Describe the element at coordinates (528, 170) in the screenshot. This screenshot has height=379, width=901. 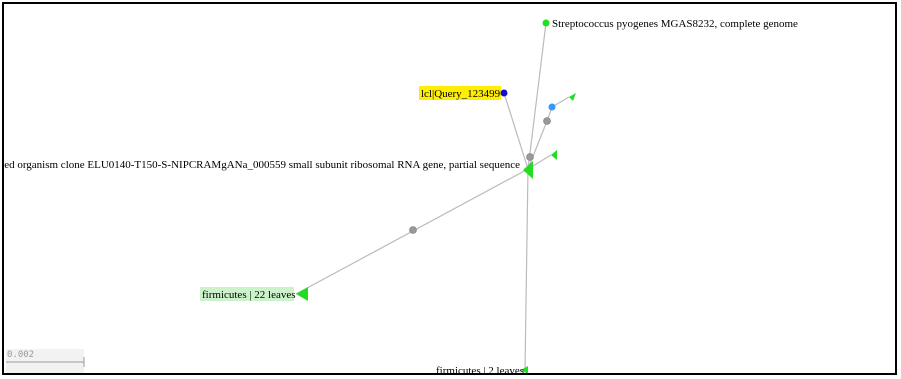
I see `collapsed-leaf-uncultured` at that location.